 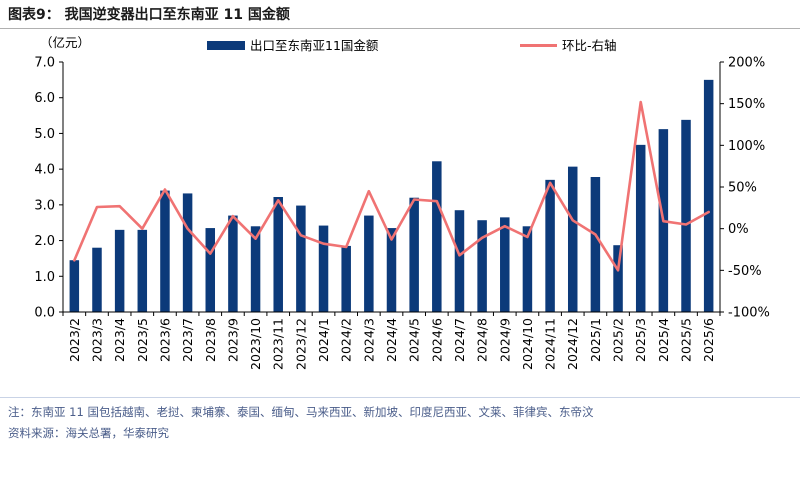 I want to click on x-tick-label: 2024/12, so click(x=572, y=344).